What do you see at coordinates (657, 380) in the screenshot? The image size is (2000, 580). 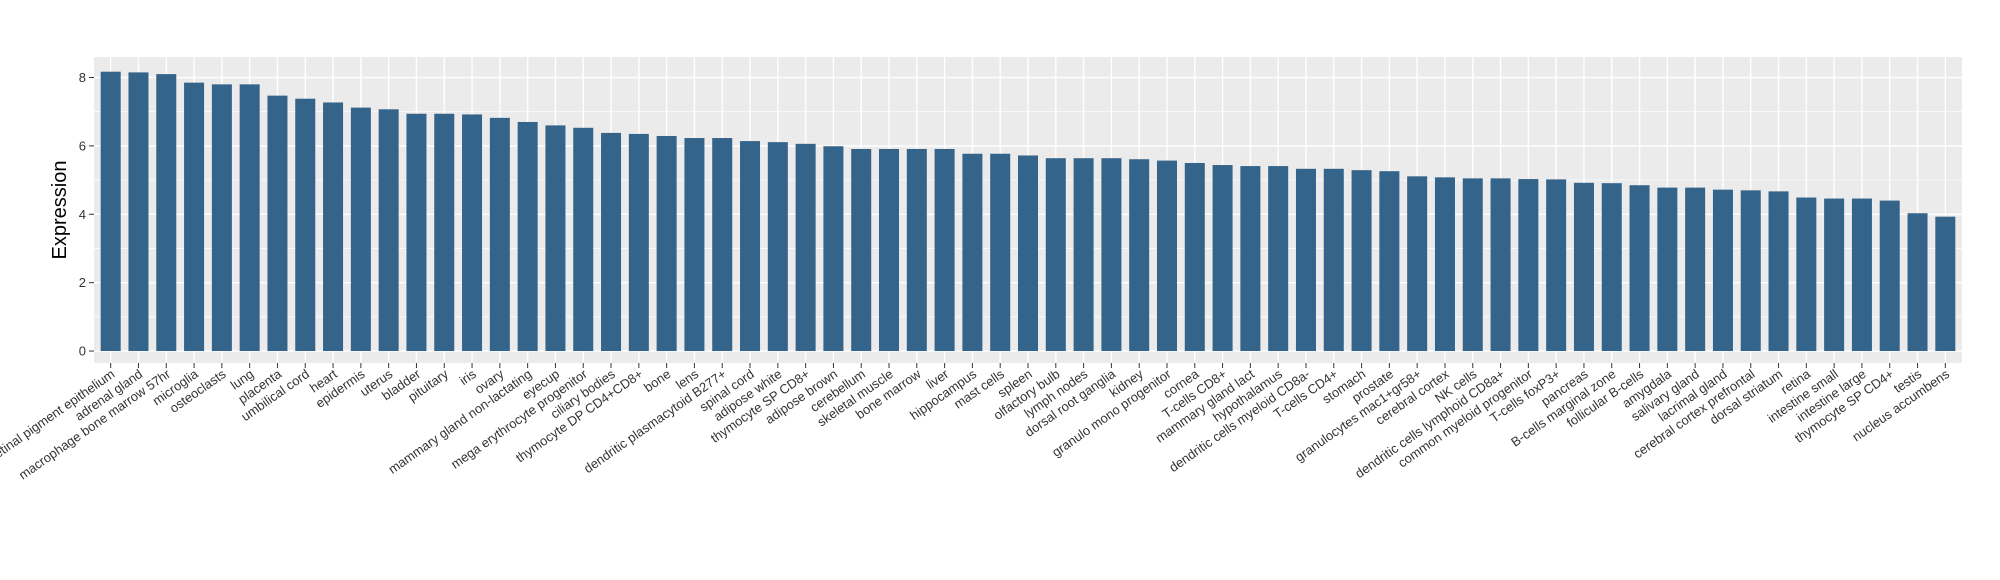 I see `x-tick-label: bone` at bounding box center [657, 380].